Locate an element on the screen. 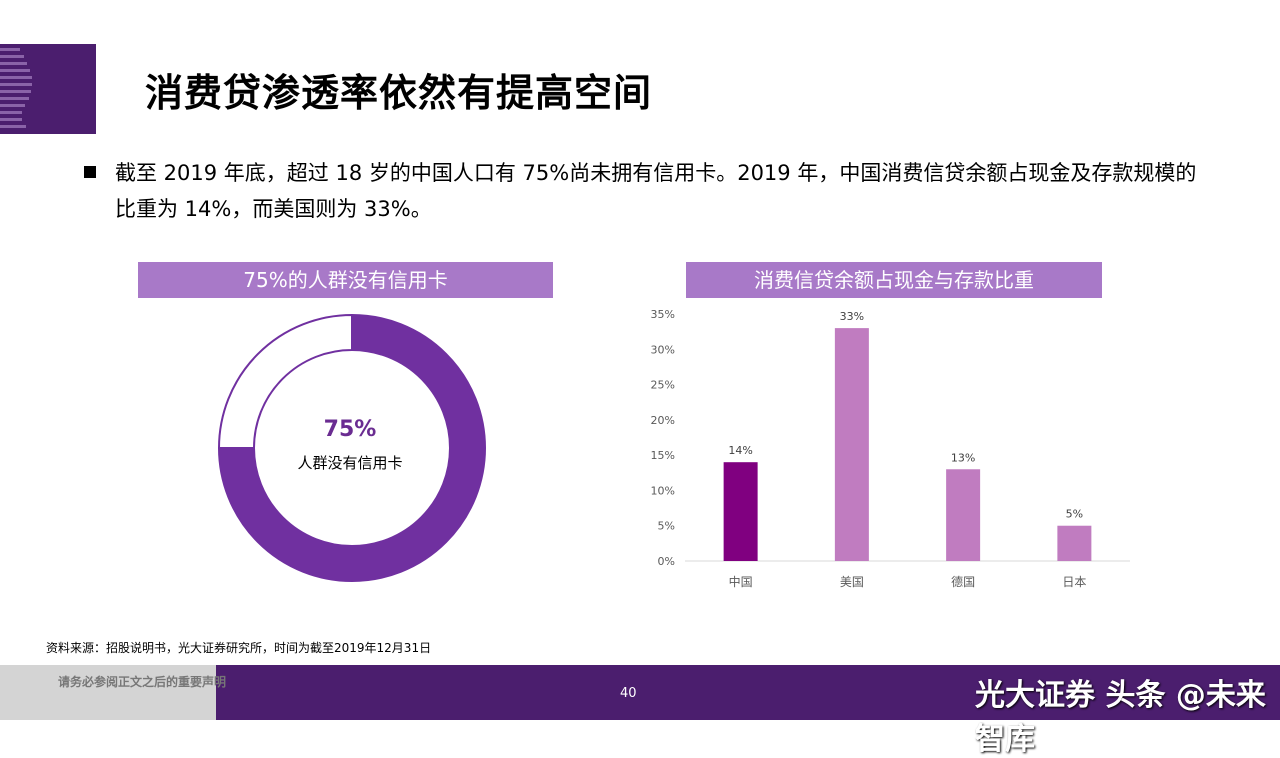 This screenshot has width=1280, height=758. donut-chart is located at coordinates (351, 447).